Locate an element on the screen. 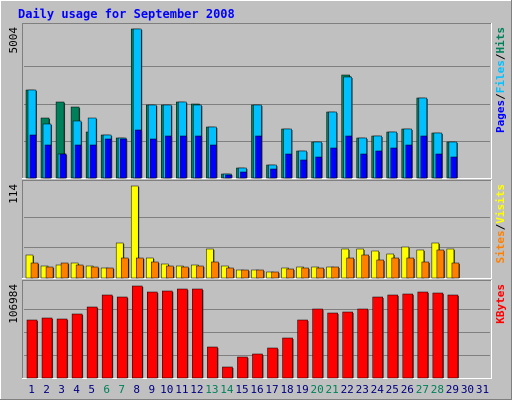 The width and height of the screenshot is (512, 400). legend-visits: Visits is located at coordinates (500, 204).